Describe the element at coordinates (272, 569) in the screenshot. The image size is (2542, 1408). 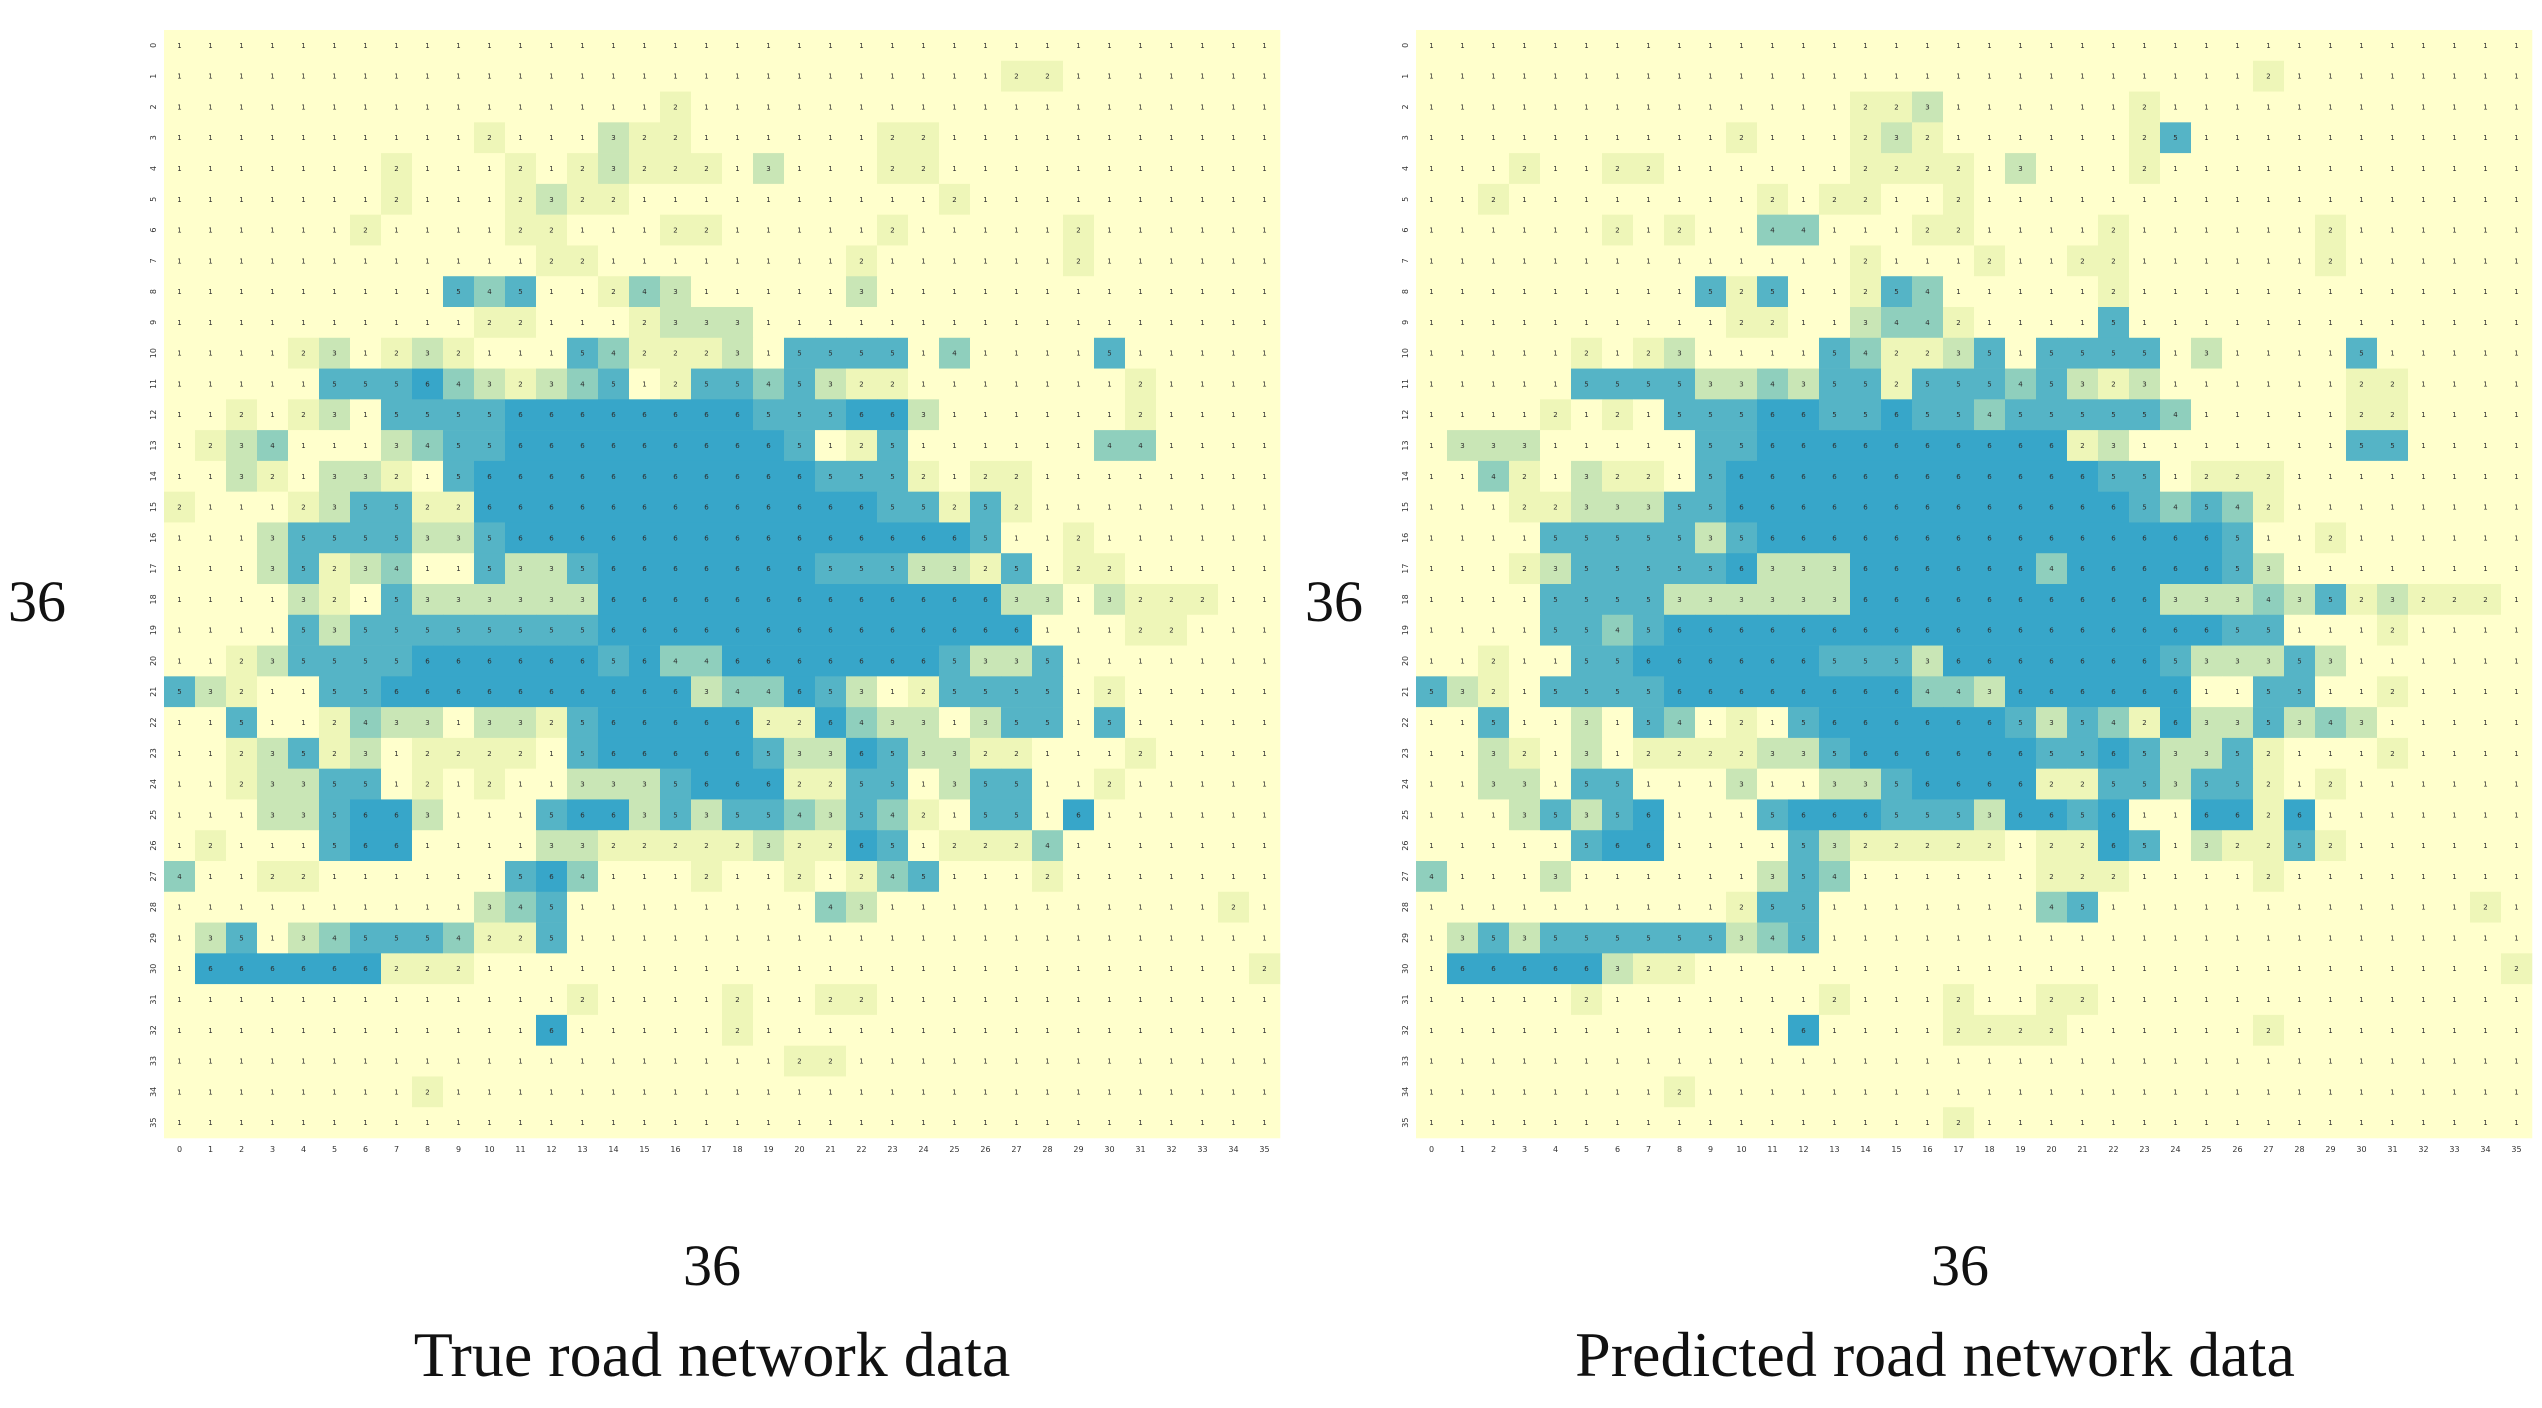
I see `true-heatmap-cell-label: 3` at that location.